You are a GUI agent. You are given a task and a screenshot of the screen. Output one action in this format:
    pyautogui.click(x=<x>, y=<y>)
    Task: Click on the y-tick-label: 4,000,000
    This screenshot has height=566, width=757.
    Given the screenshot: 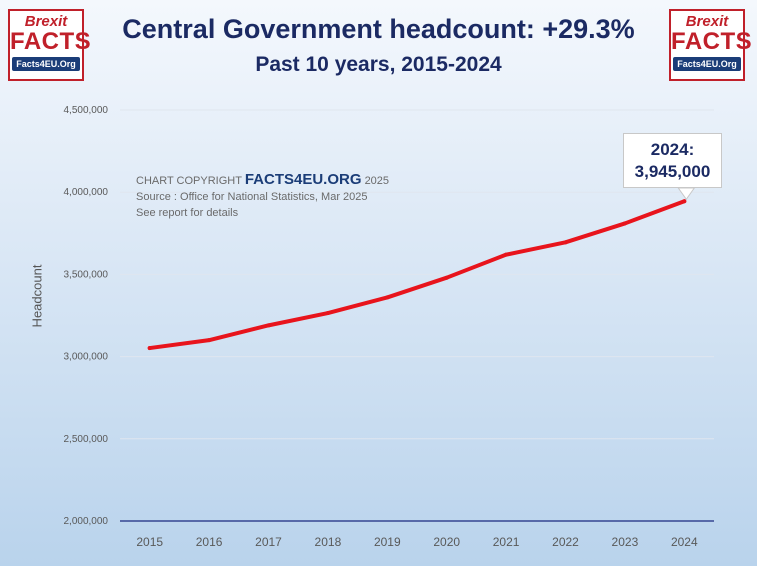 What is the action you would take?
    pyautogui.click(x=86, y=192)
    